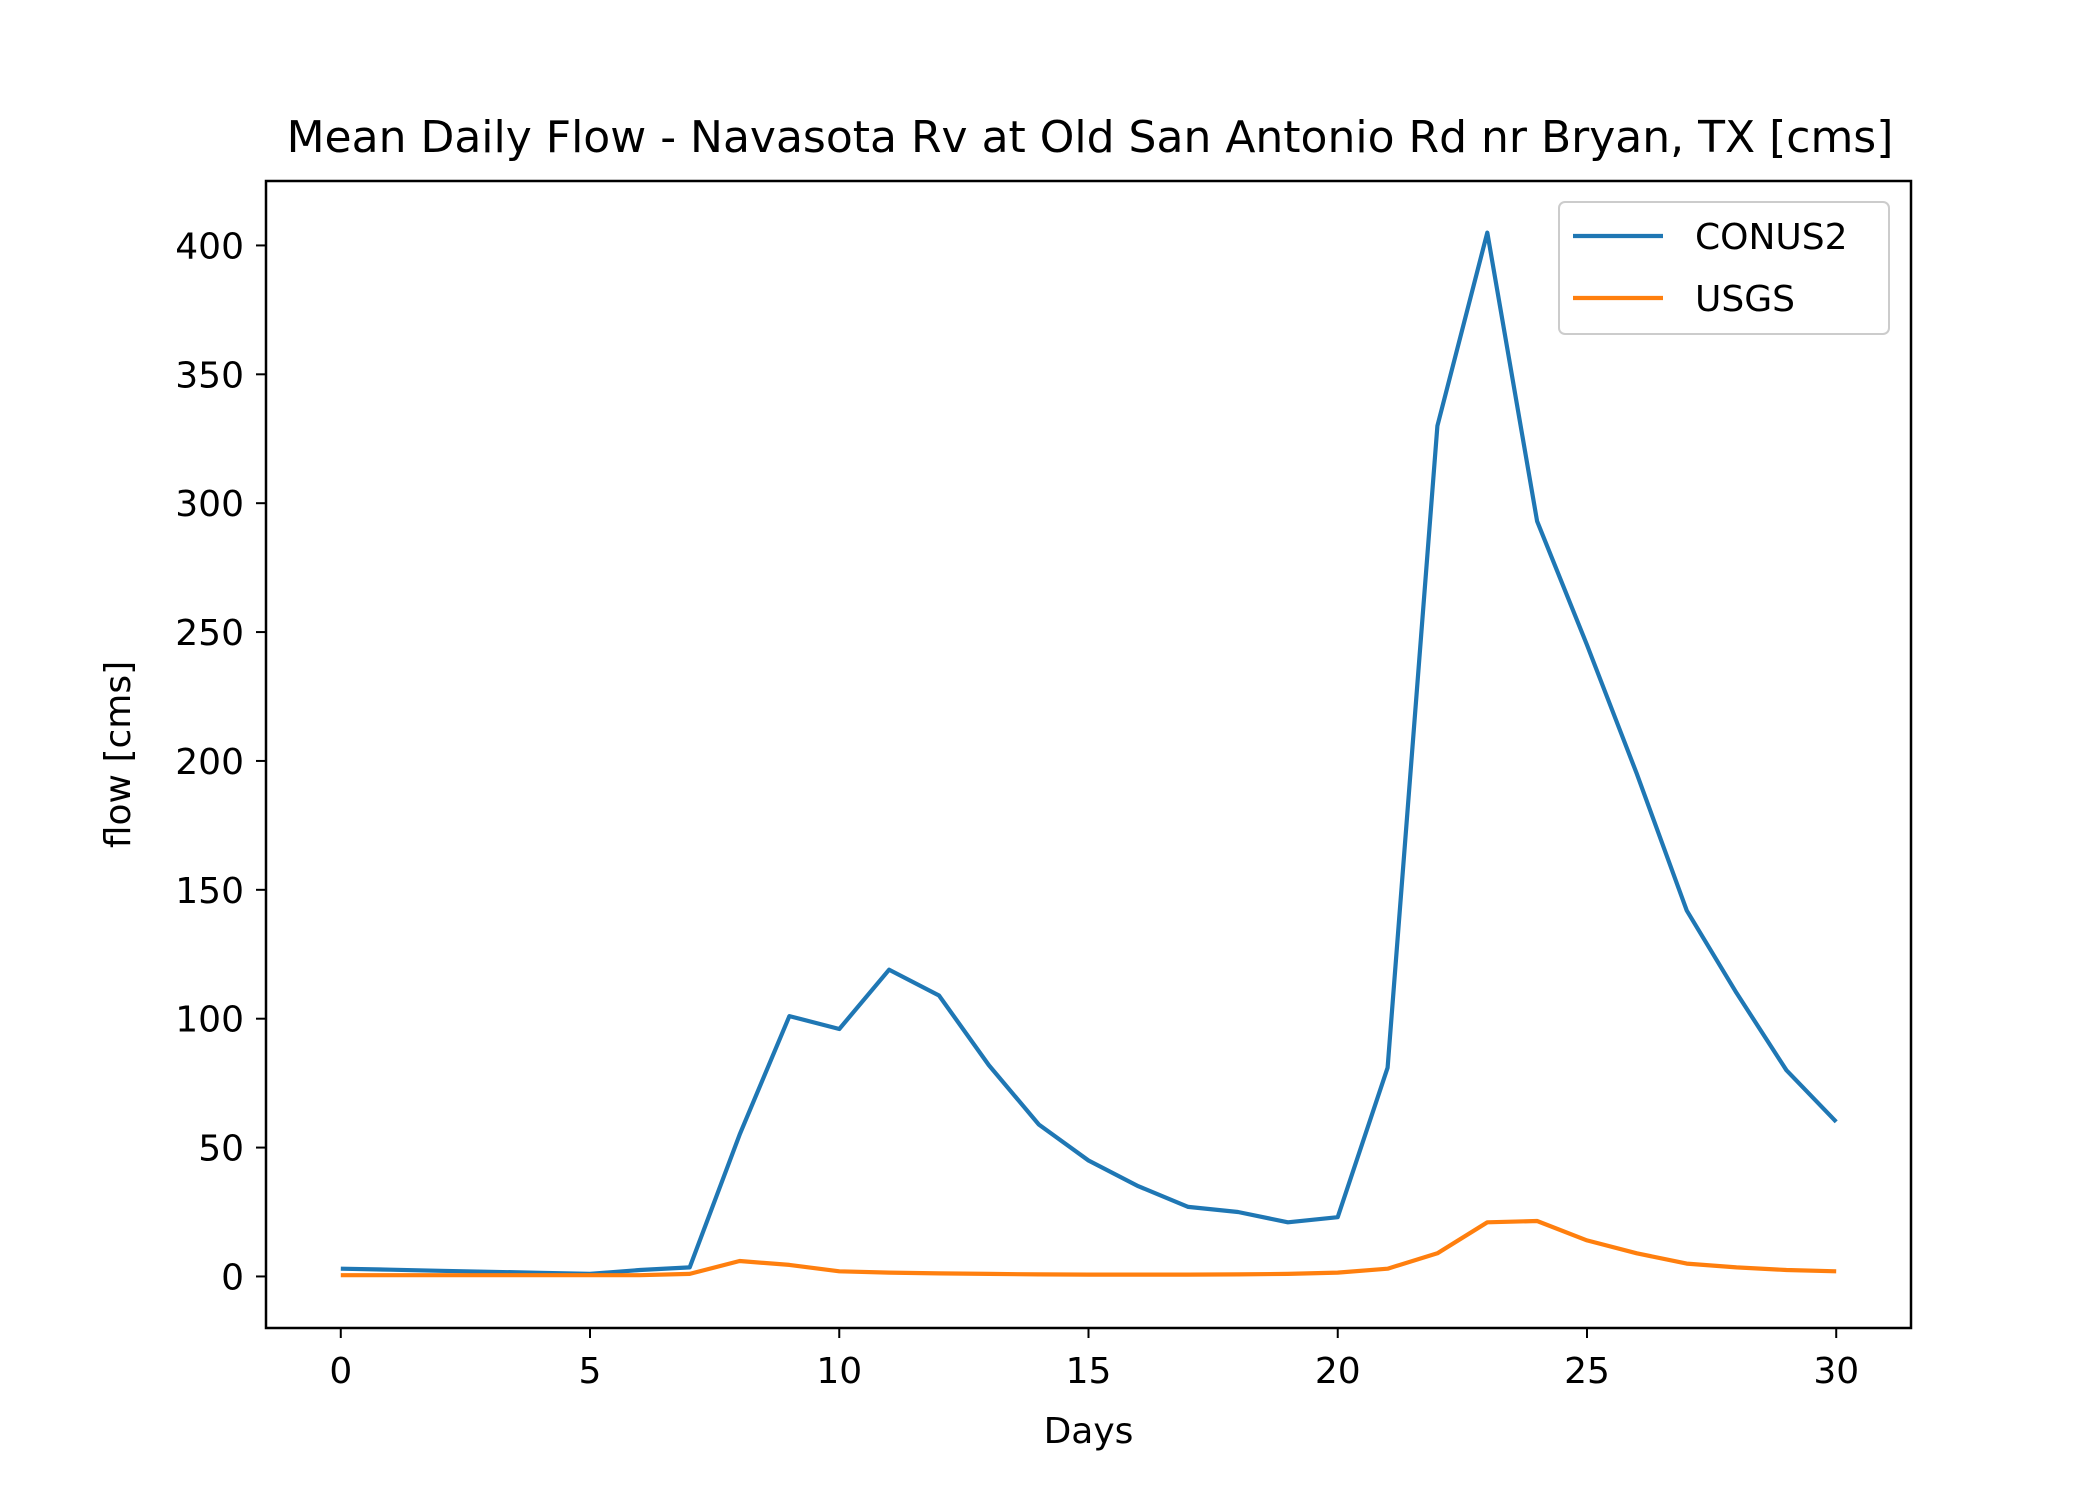  I want to click on y-tick-label: 0, so click(232, 1277).